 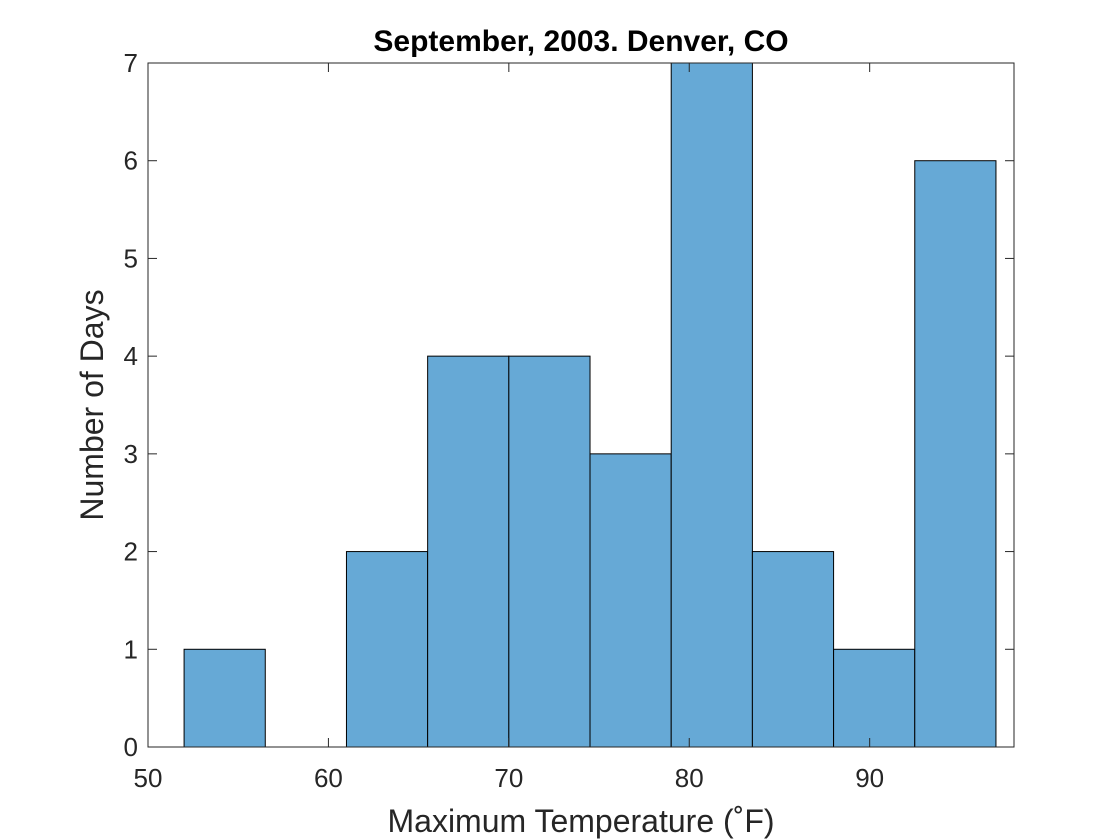 What do you see at coordinates (92, 404) in the screenshot?
I see `y-axis-label: Number of Days` at bounding box center [92, 404].